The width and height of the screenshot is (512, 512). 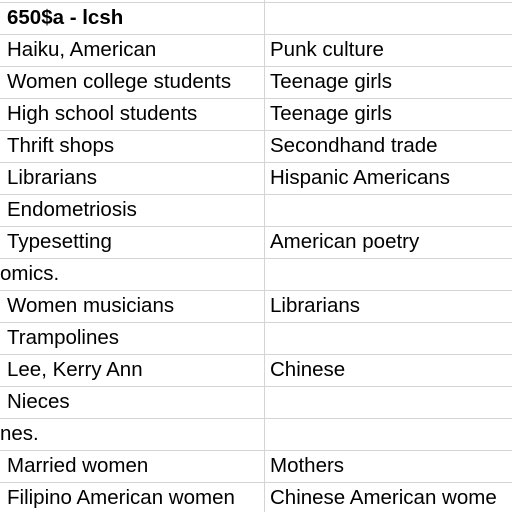 I want to click on column-b-cell: Punk culture, so click(x=327, y=49).